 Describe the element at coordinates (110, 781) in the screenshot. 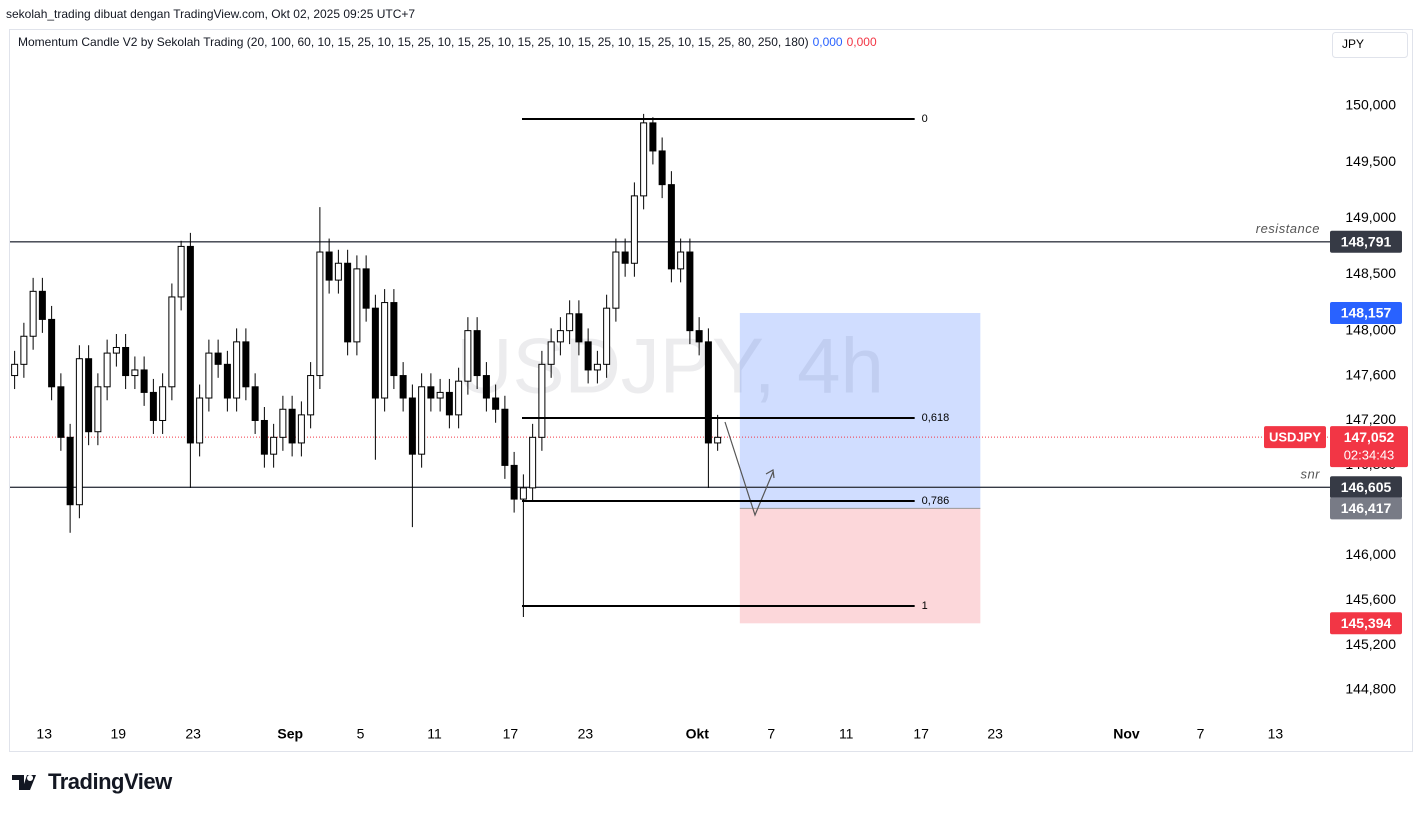

I see `brand: TradingView` at that location.